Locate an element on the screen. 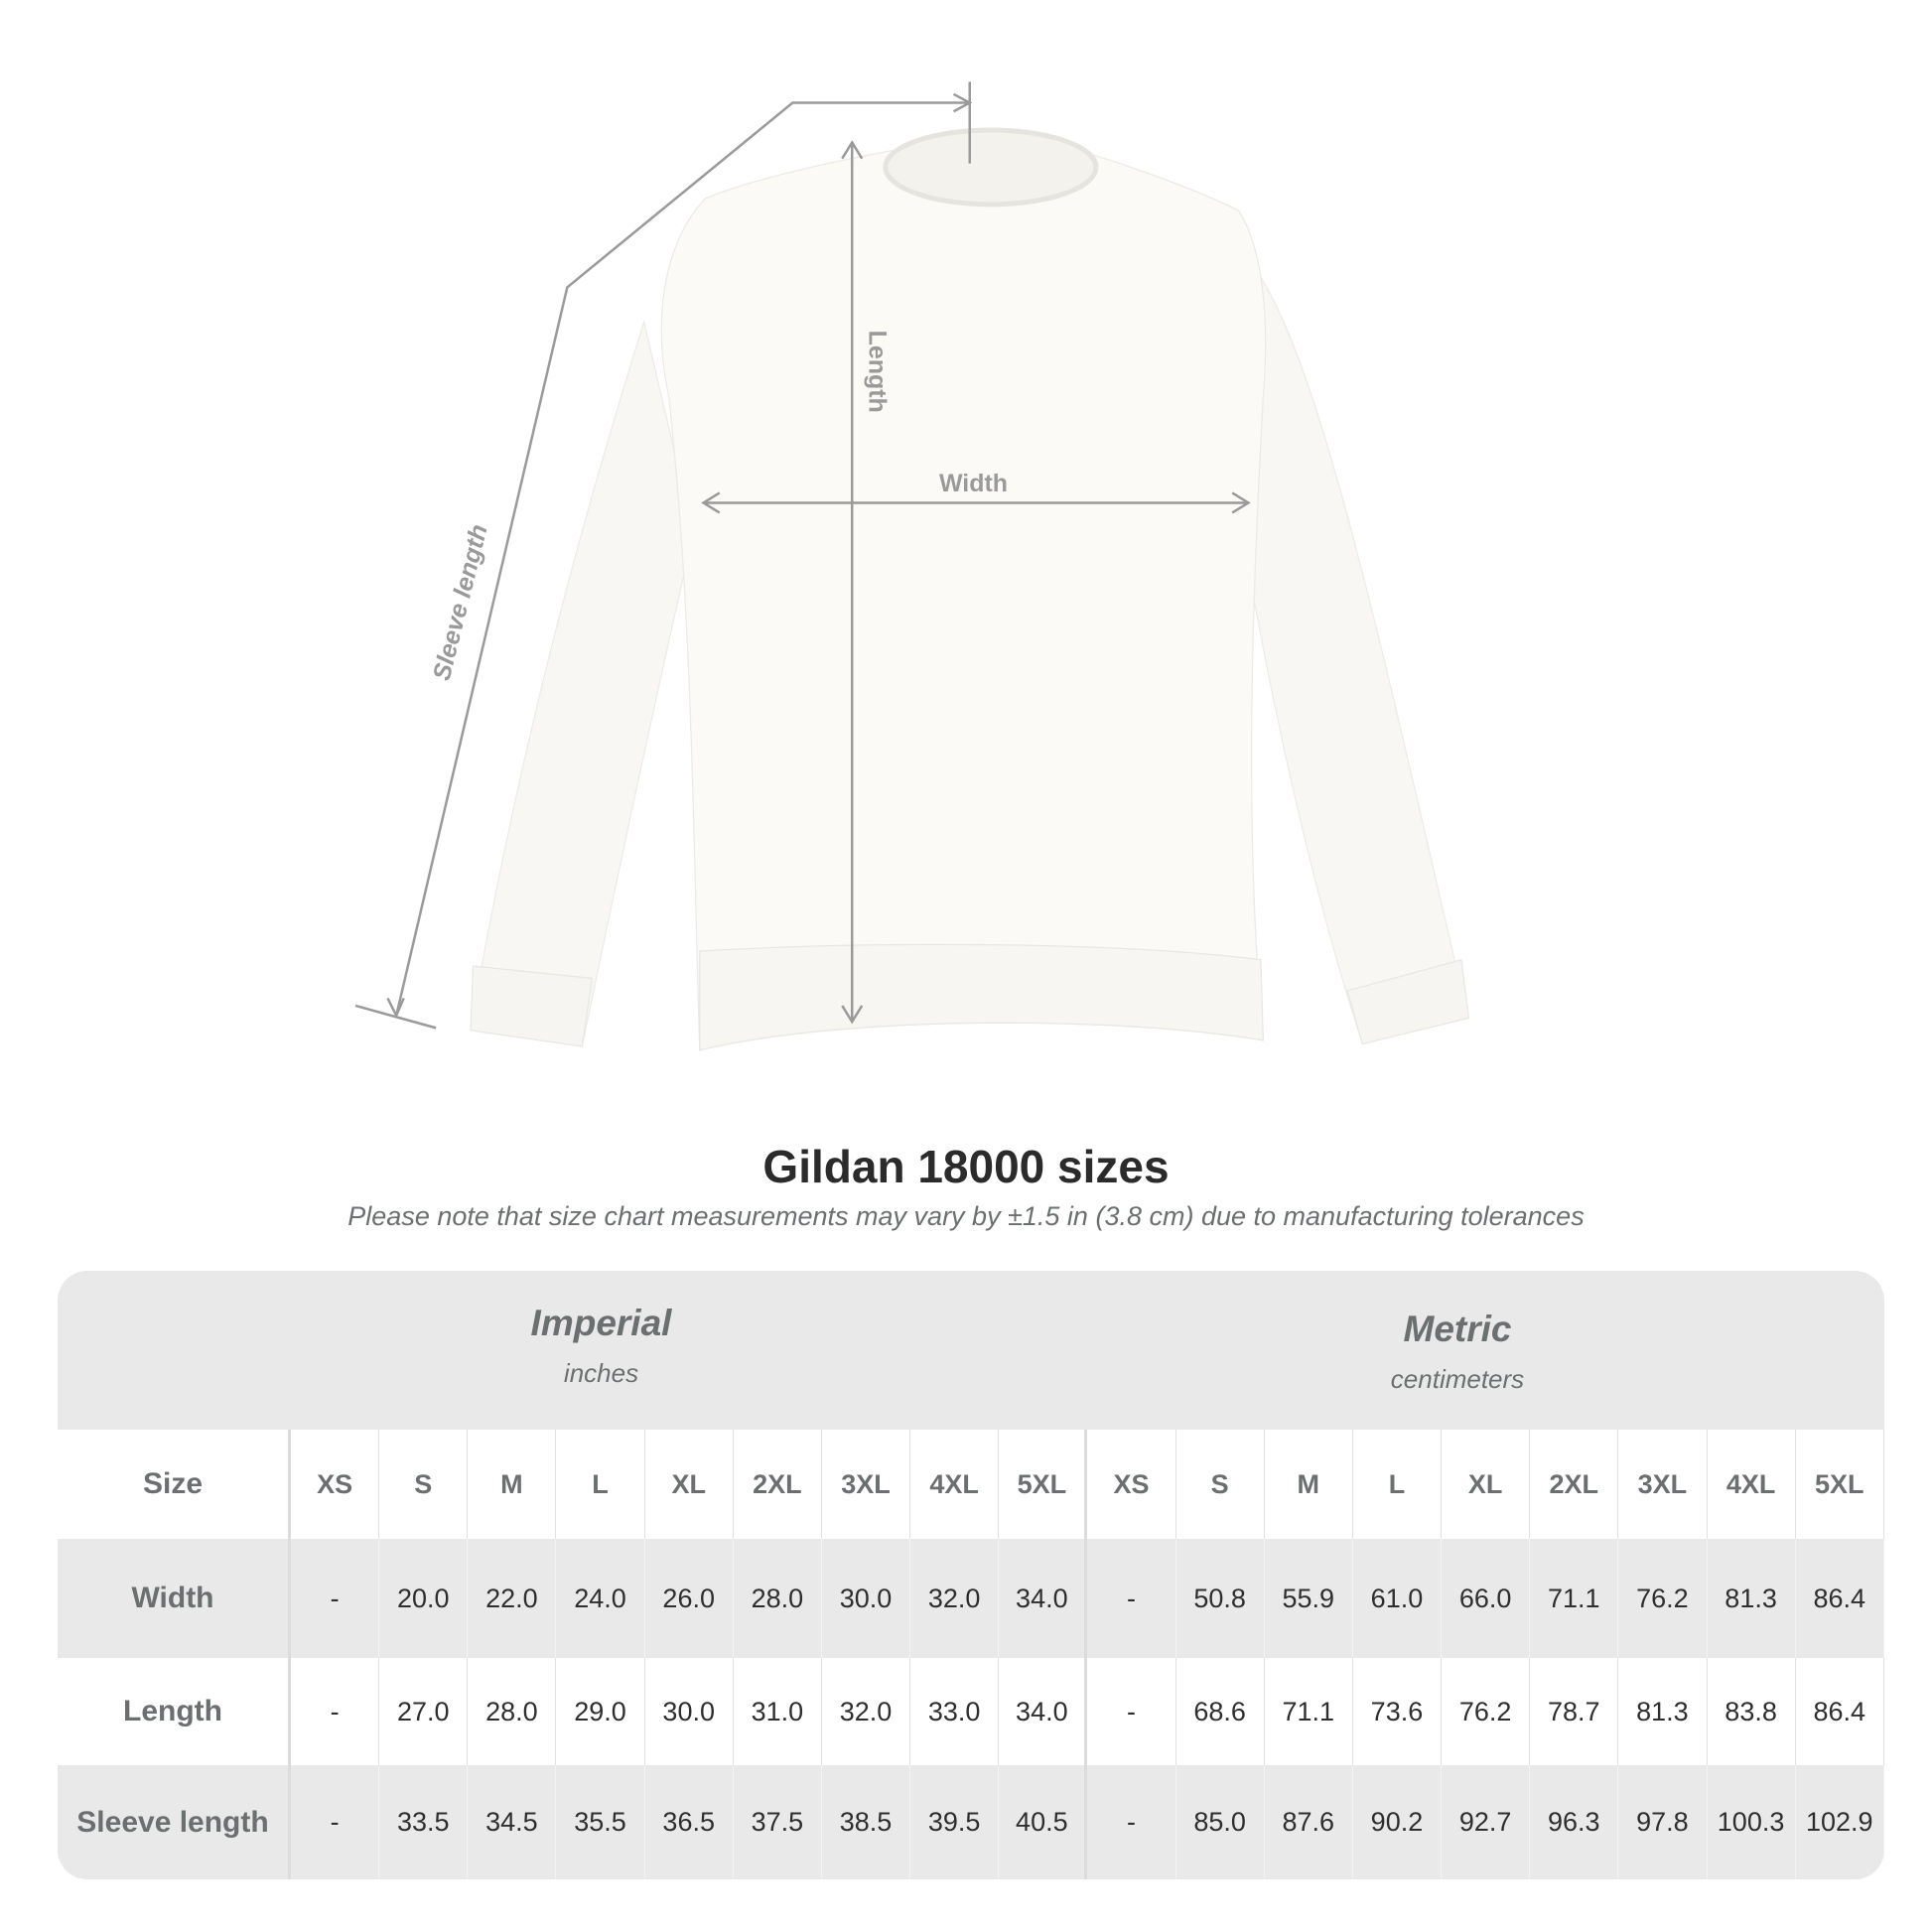  imperial-cell: 37.5 is located at coordinates (778, 1822).